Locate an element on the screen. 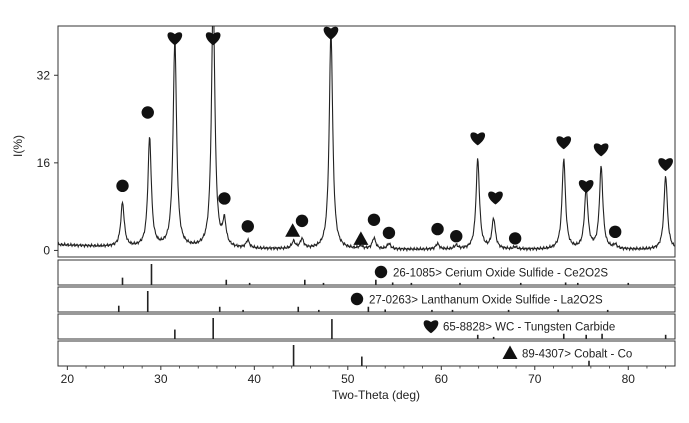 The image size is (689, 423). reference-label: 65-8828> WC - Tungsten Carbide is located at coordinates (529, 328).